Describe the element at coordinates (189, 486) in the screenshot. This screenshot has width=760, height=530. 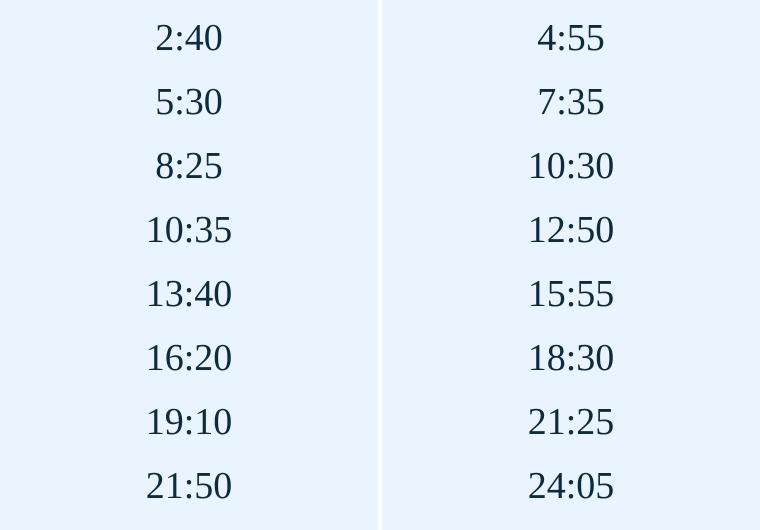
I see `time-cell: 21:50` at that location.